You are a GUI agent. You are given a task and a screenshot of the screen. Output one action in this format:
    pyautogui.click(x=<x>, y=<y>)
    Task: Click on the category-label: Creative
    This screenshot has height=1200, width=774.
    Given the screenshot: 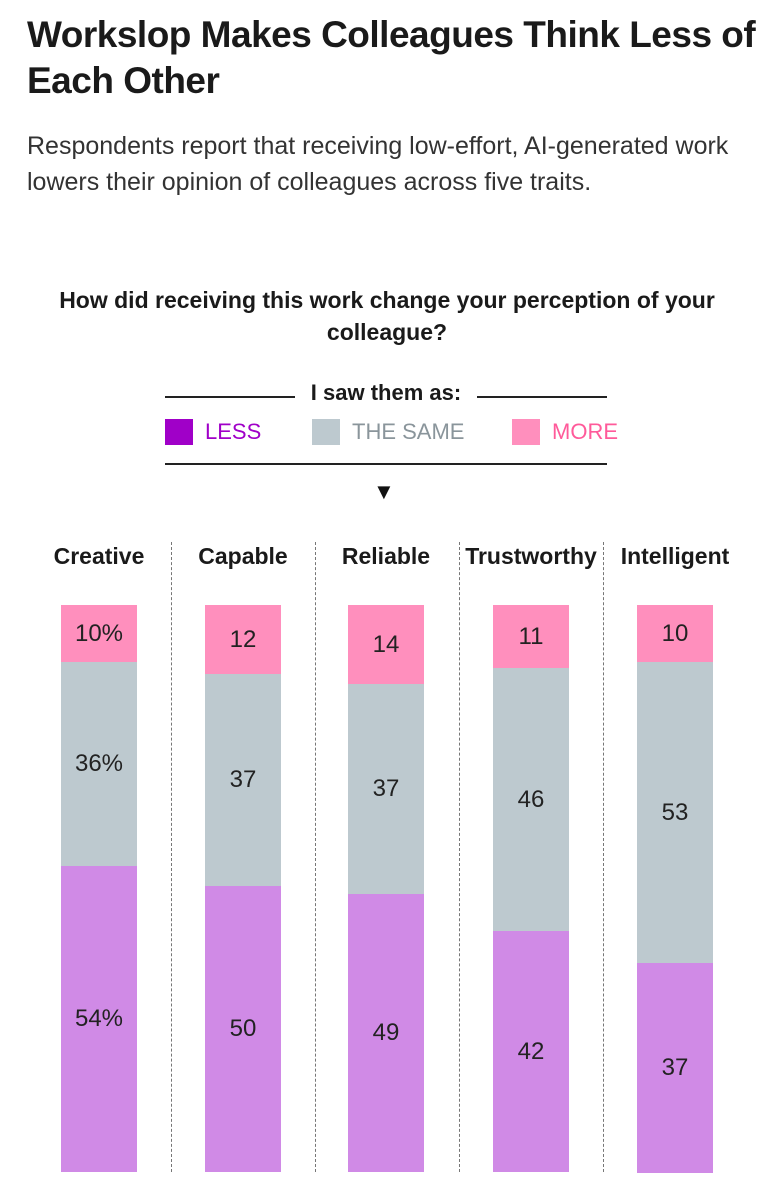 What is the action you would take?
    pyautogui.click(x=99, y=556)
    